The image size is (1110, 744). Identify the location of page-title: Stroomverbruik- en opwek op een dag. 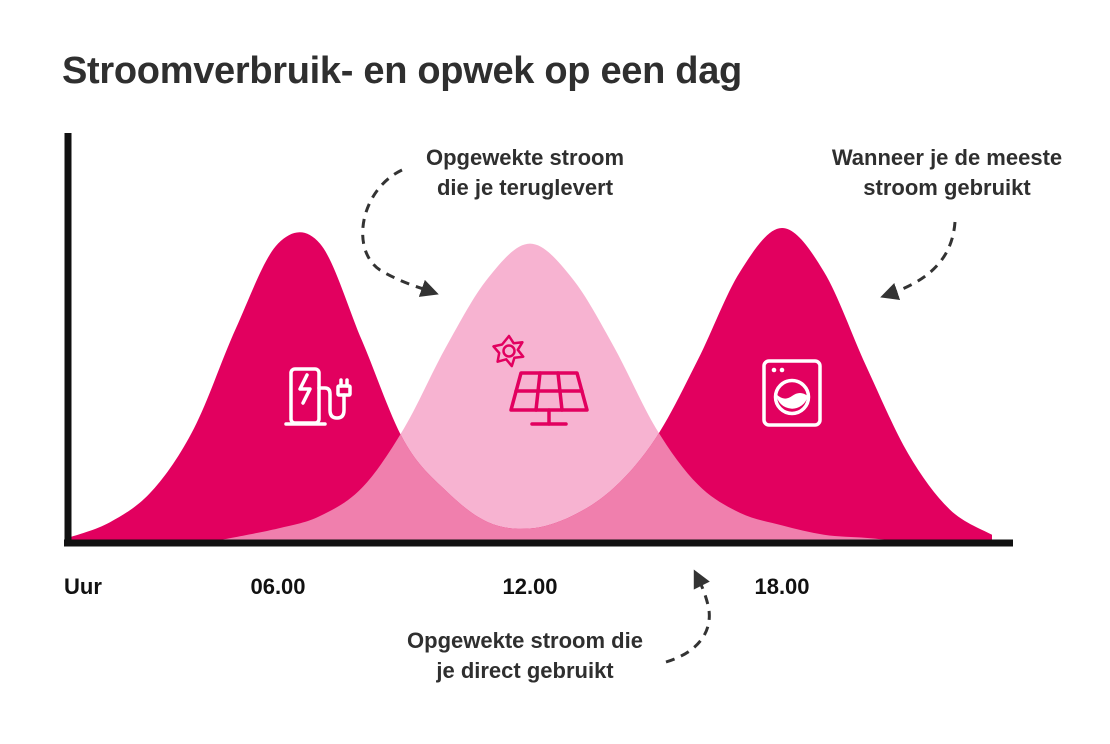
(402, 71).